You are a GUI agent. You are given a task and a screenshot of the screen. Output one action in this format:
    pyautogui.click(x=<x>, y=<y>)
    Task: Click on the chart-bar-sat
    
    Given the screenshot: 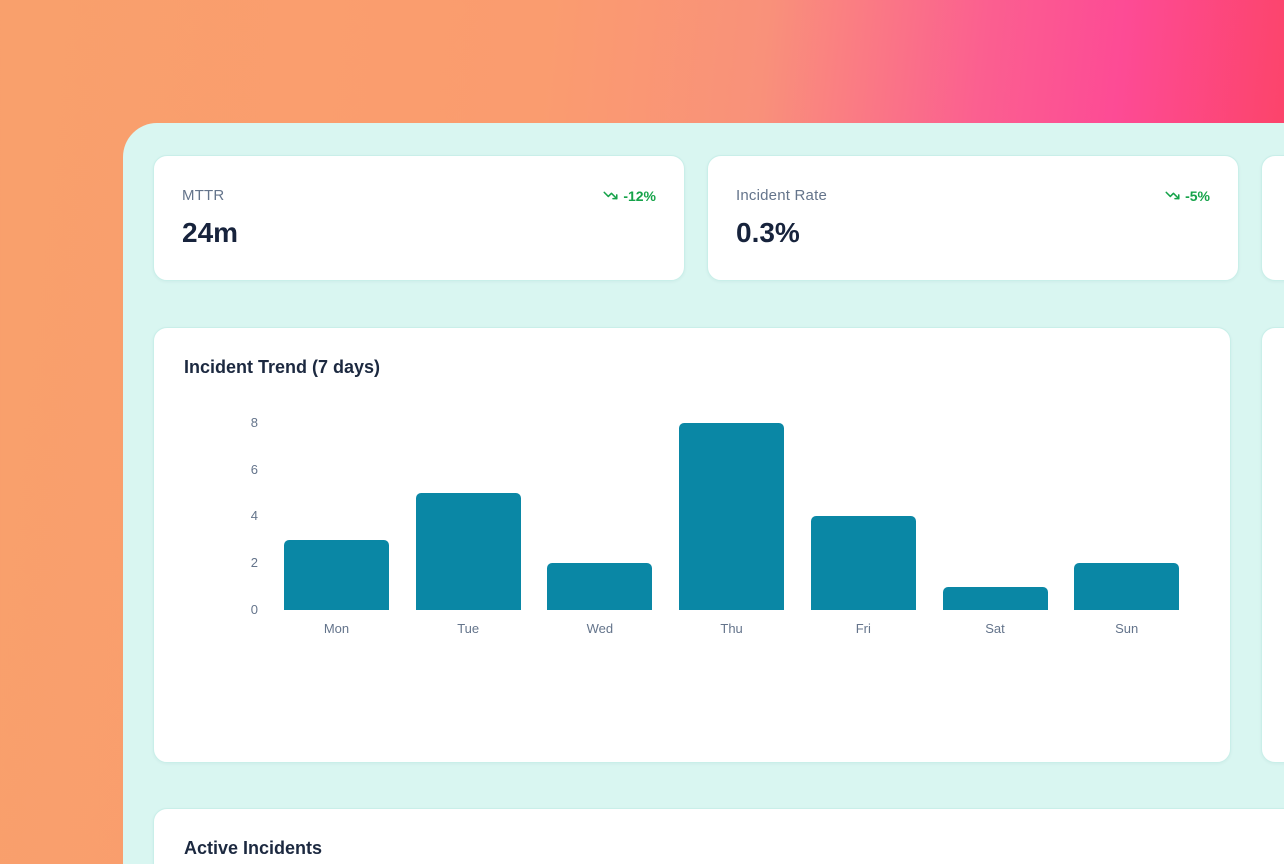 What is the action you would take?
    pyautogui.click(x=995, y=598)
    